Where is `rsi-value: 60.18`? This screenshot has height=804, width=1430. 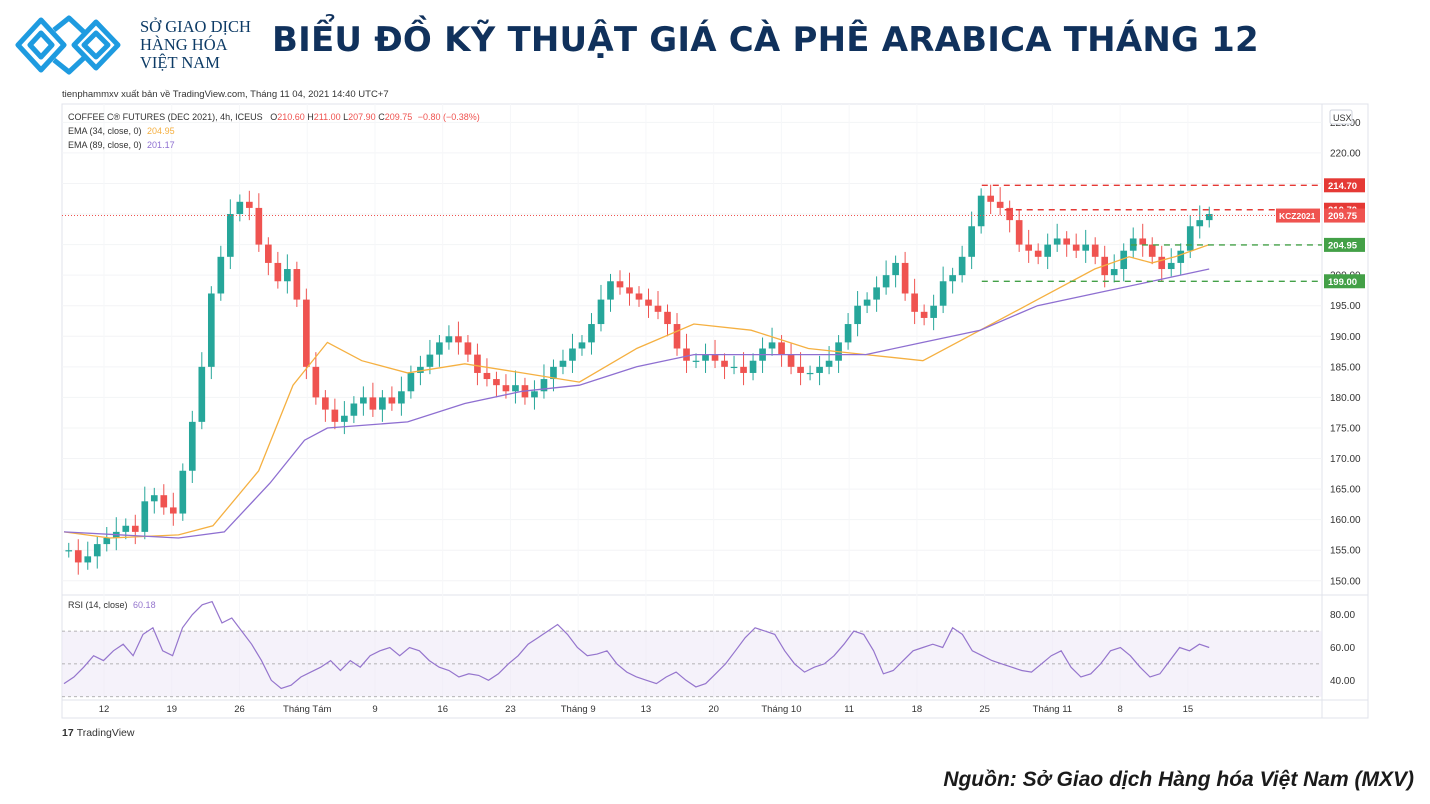
rsi-value: 60.18 is located at coordinates (144, 605).